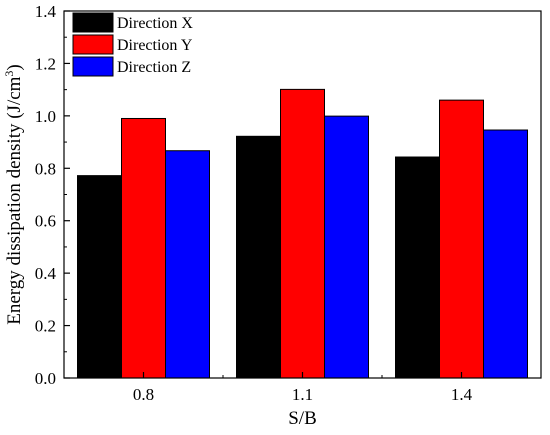 This screenshot has width=550, height=435. What do you see at coordinates (346, 247) in the screenshot?
I see `bar-direction-z-1.1` at bounding box center [346, 247].